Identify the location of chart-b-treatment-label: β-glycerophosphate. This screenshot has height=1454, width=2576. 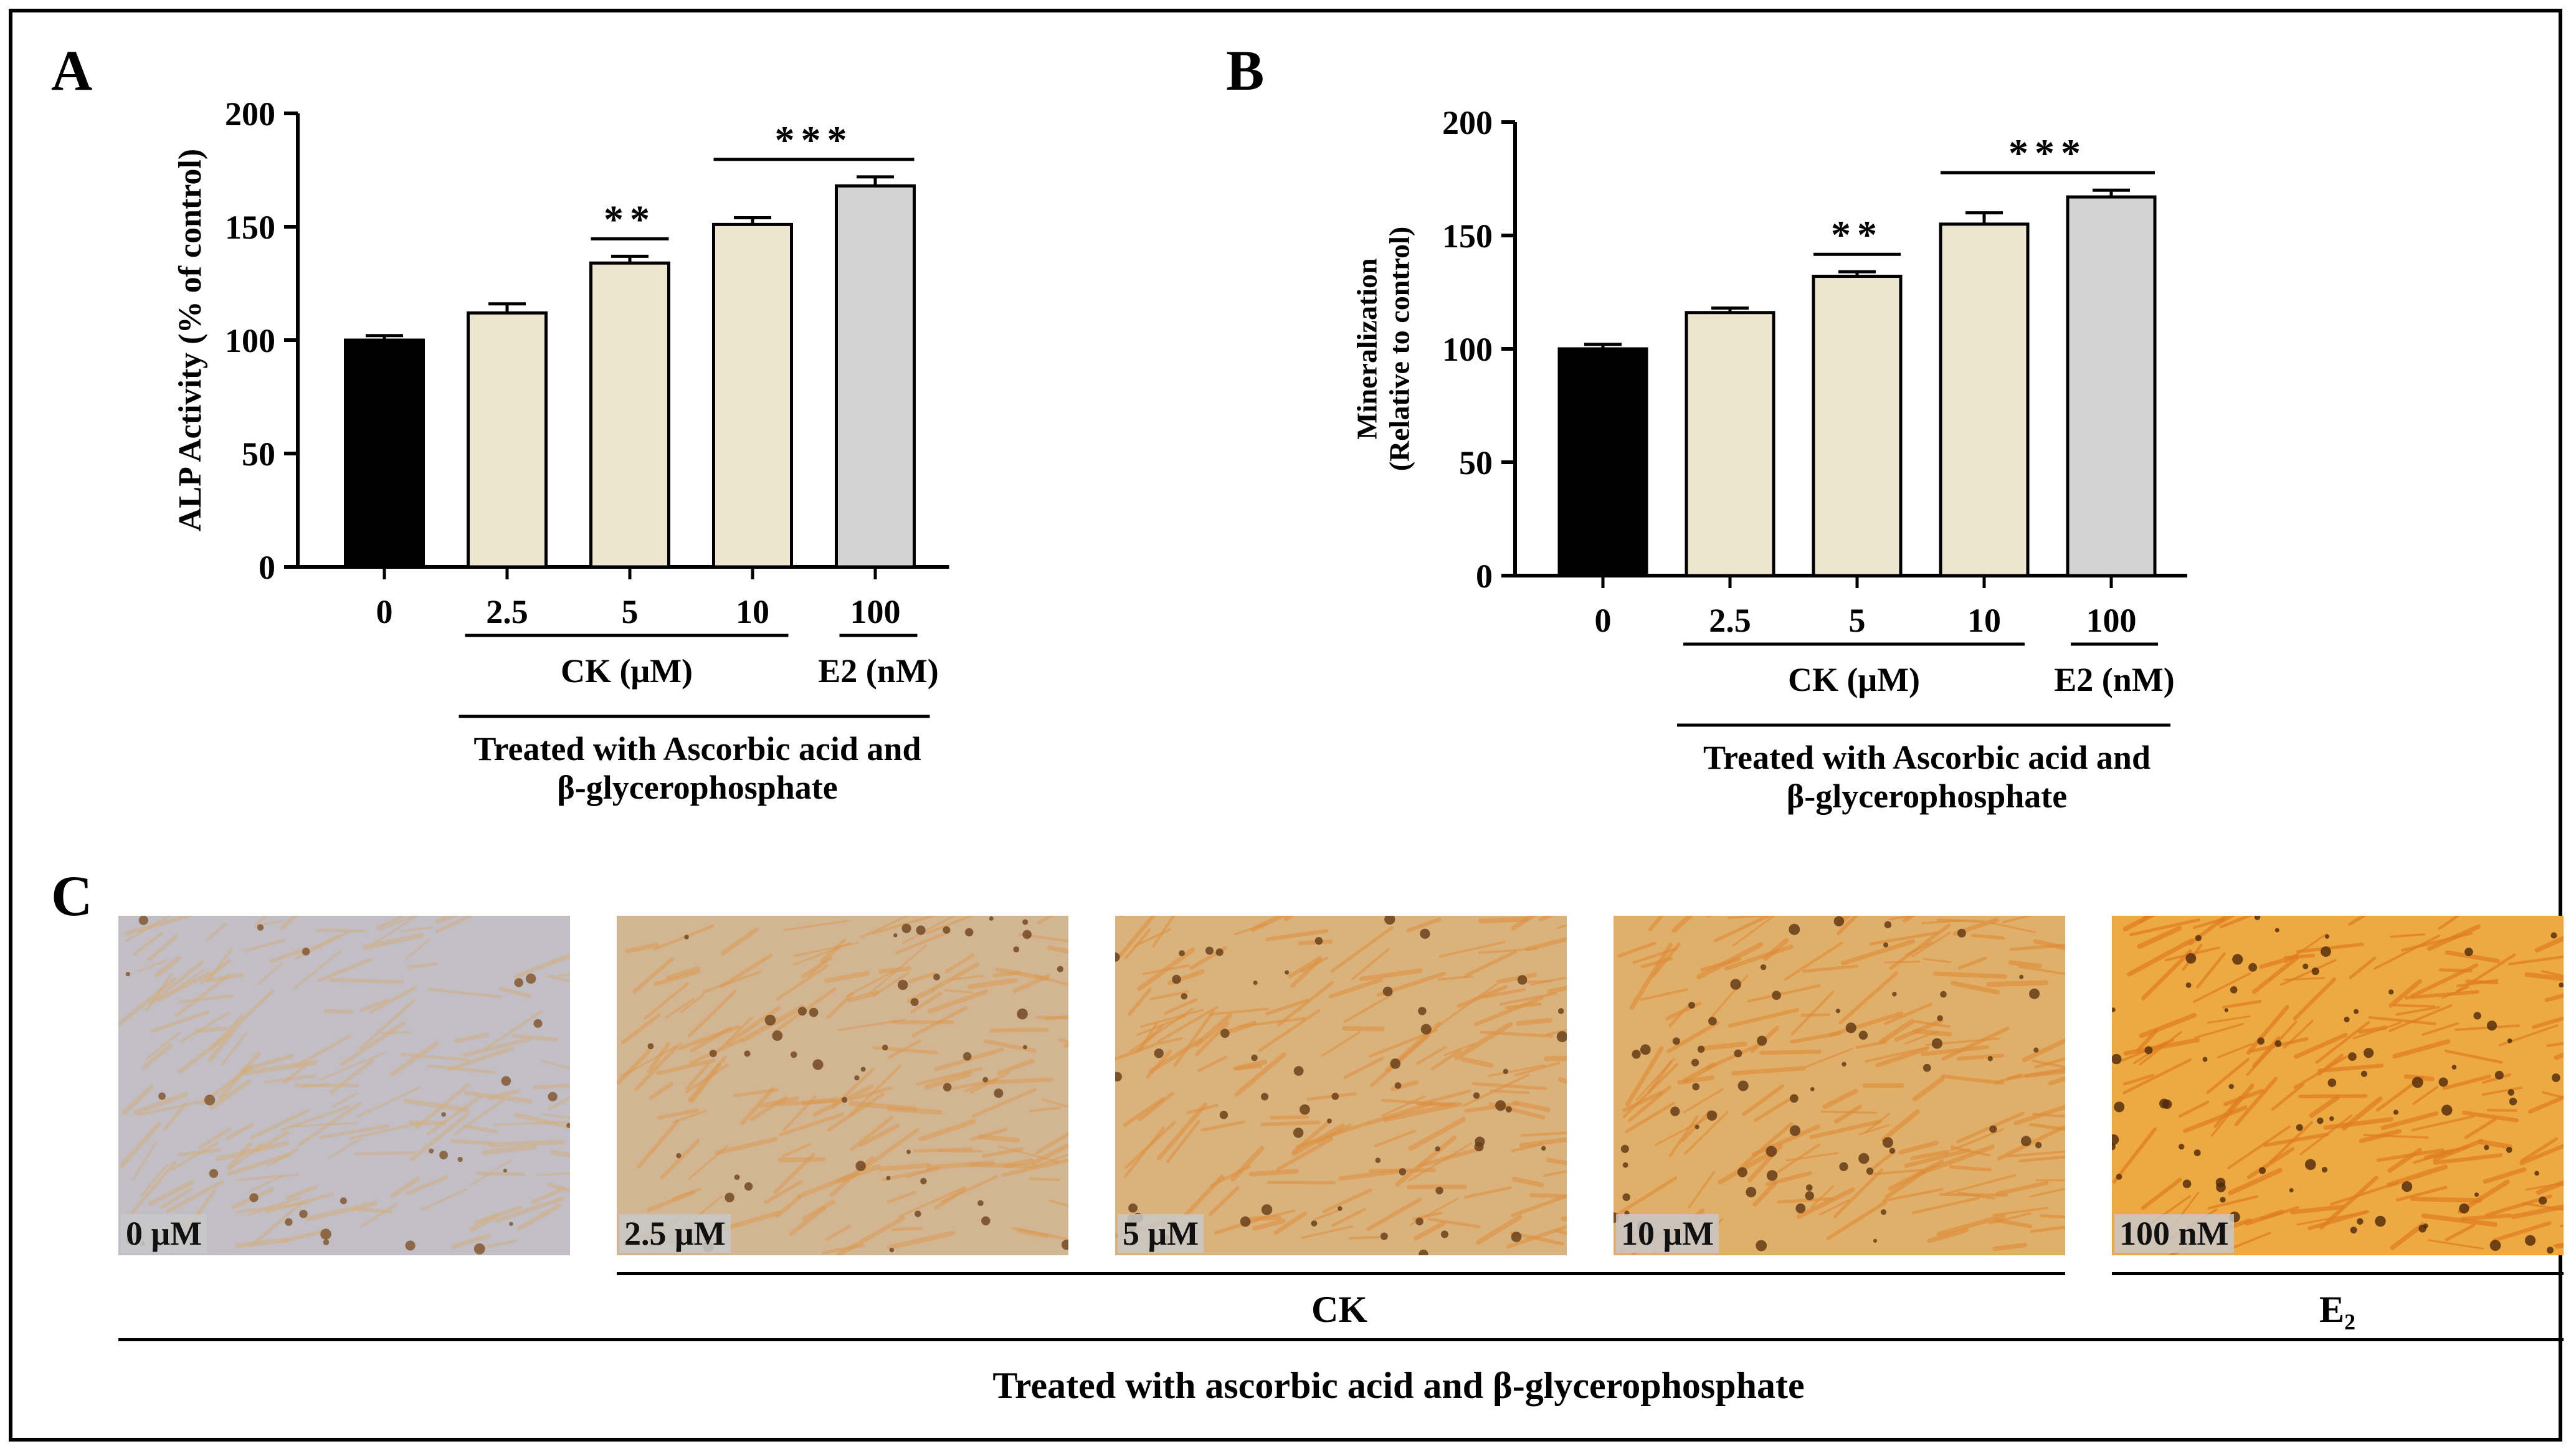
(1927, 796).